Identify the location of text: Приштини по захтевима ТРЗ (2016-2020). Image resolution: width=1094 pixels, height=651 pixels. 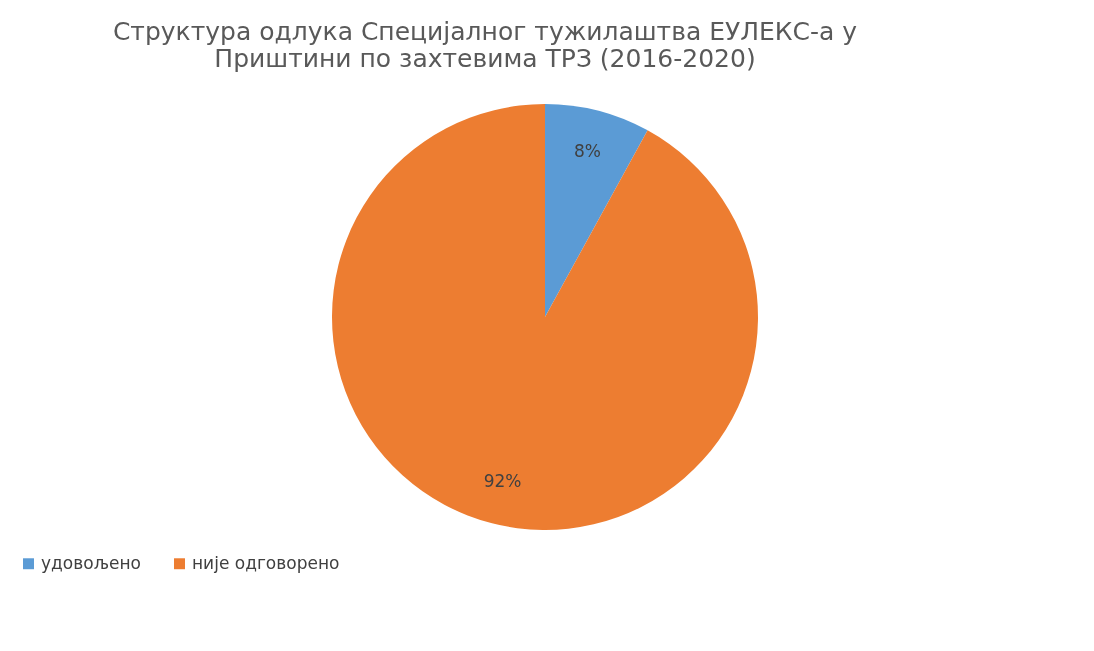
(485, 58).